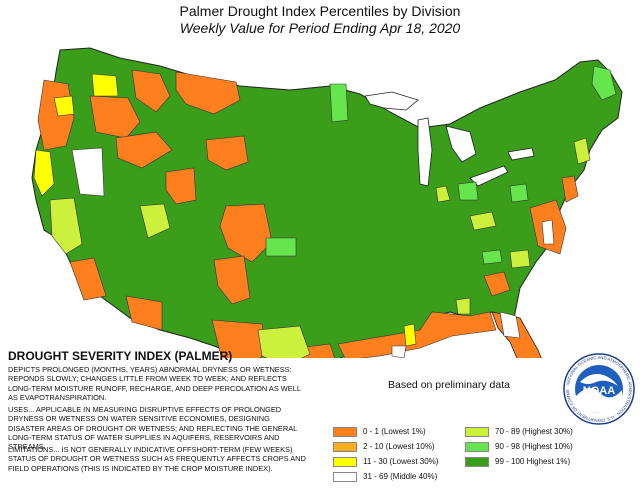 This screenshot has width=640, height=489. What do you see at coordinates (533, 461) in the screenshot?
I see `legend-label: 99 - 100 Highest 1%)` at bounding box center [533, 461].